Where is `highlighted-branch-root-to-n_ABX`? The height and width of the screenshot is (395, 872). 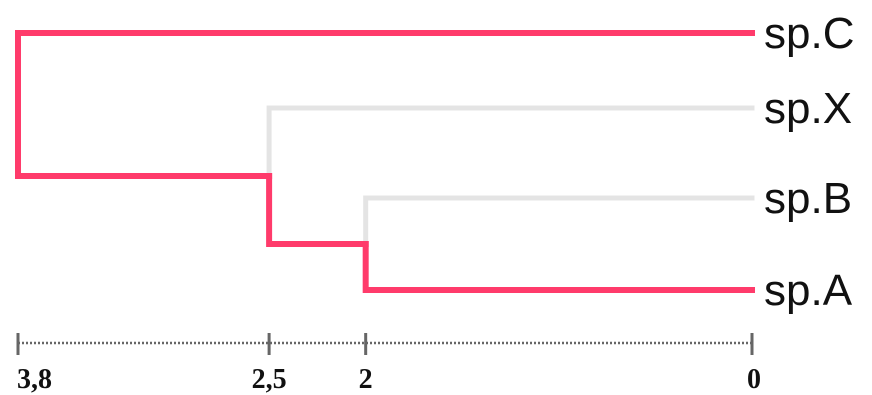 highlighted-branch-root-to-n_ABX is located at coordinates (144, 140).